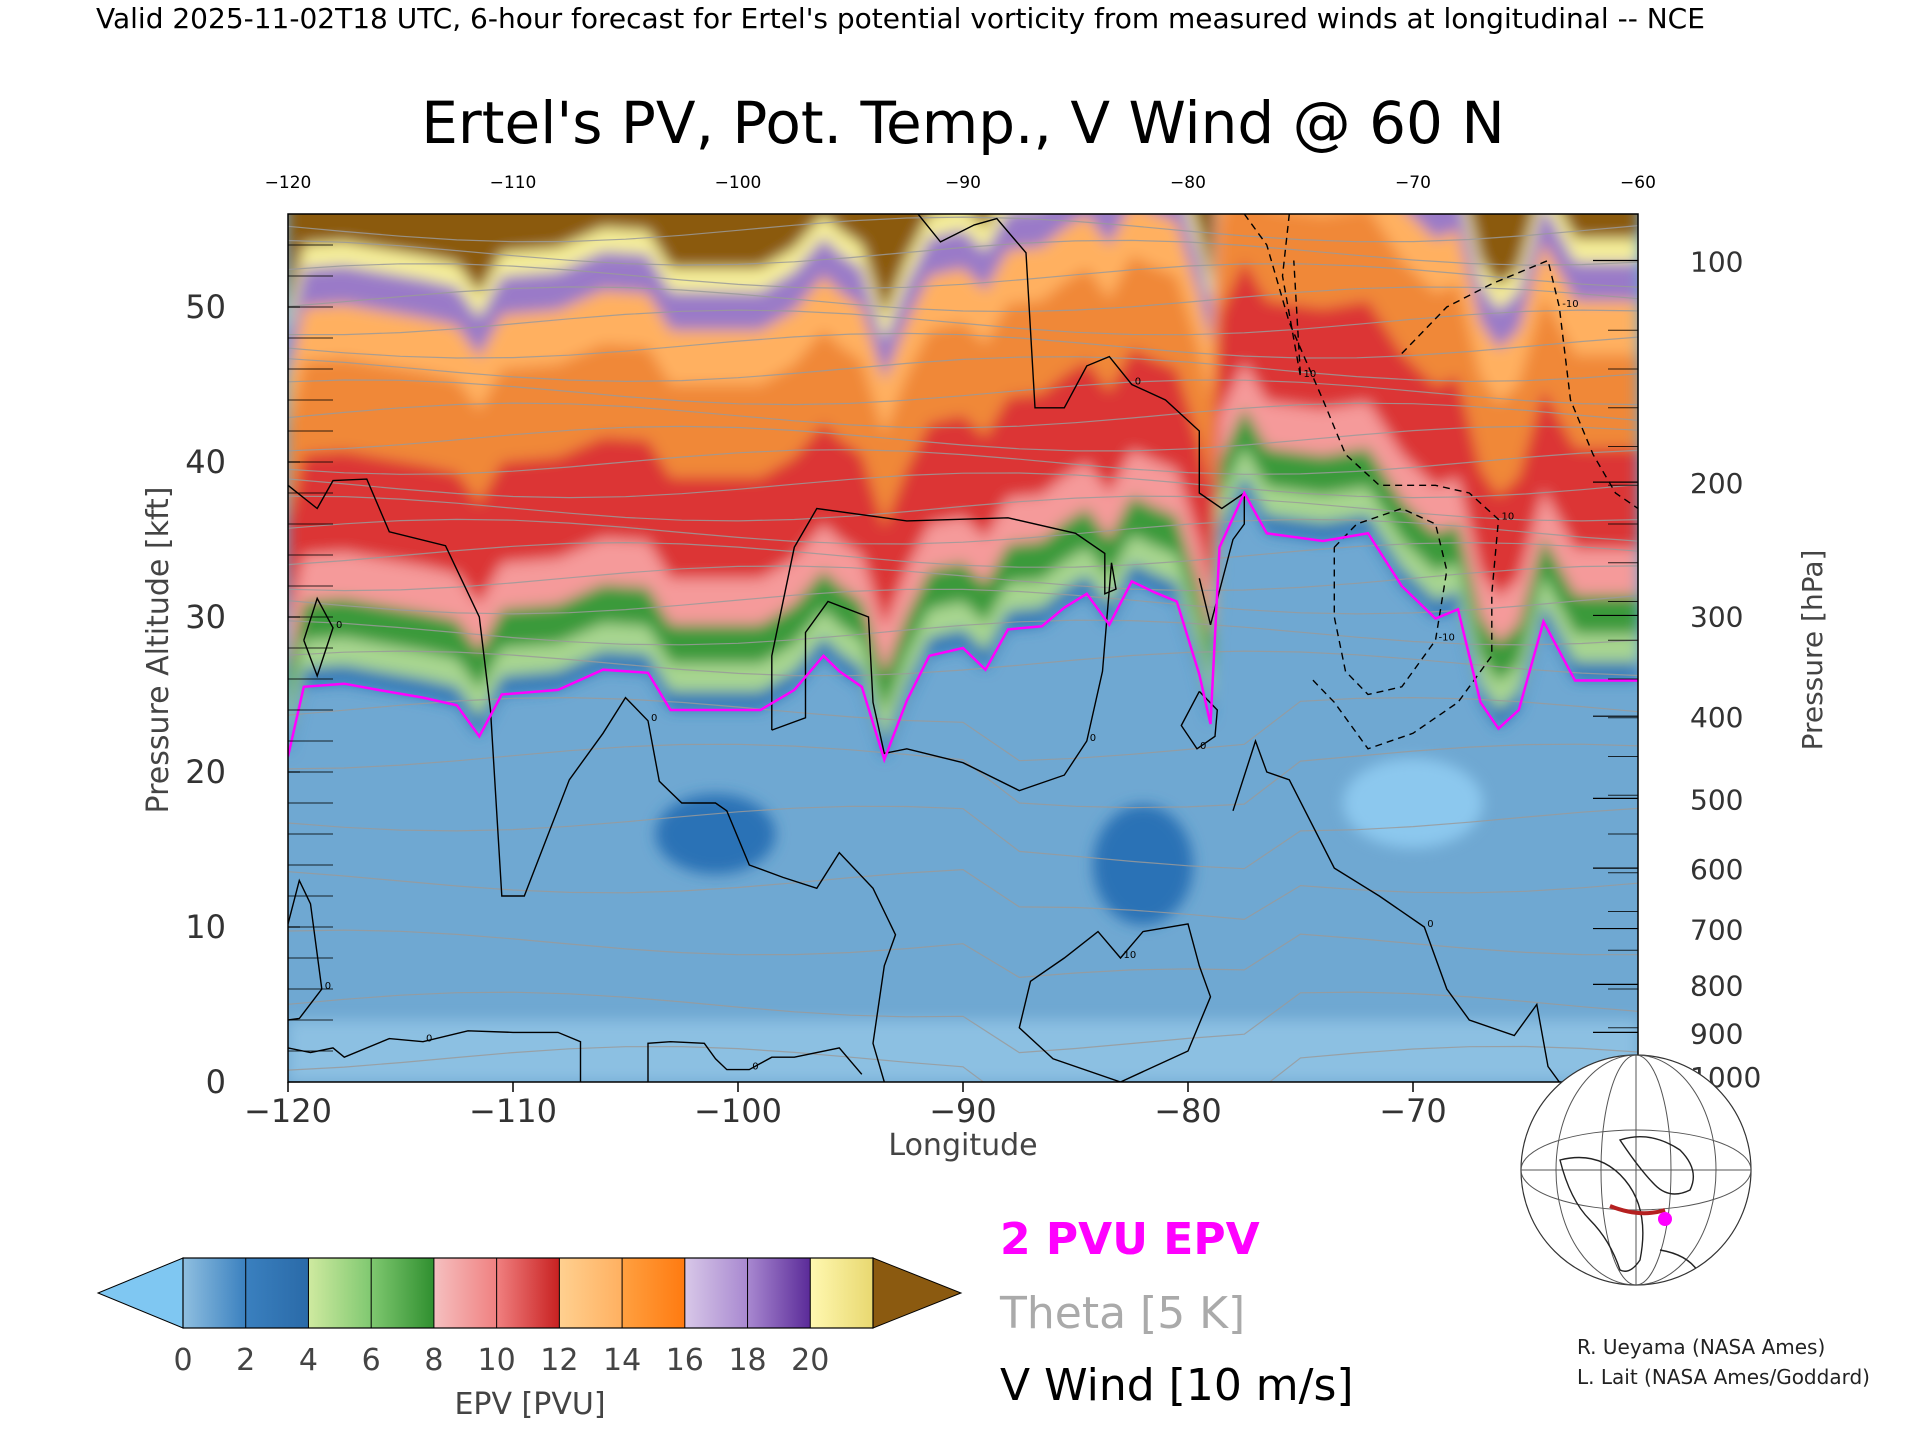 The width and height of the screenshot is (1920, 1440). I want to click on y-right-tick-label: 500, so click(1716, 799).